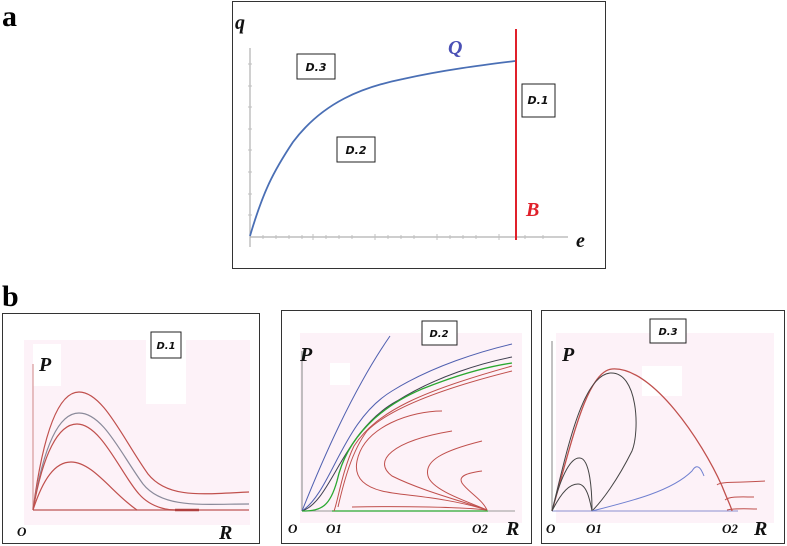 This screenshot has width=787, height=546. I want to click on region-d1-label: D.1, so click(538, 100).